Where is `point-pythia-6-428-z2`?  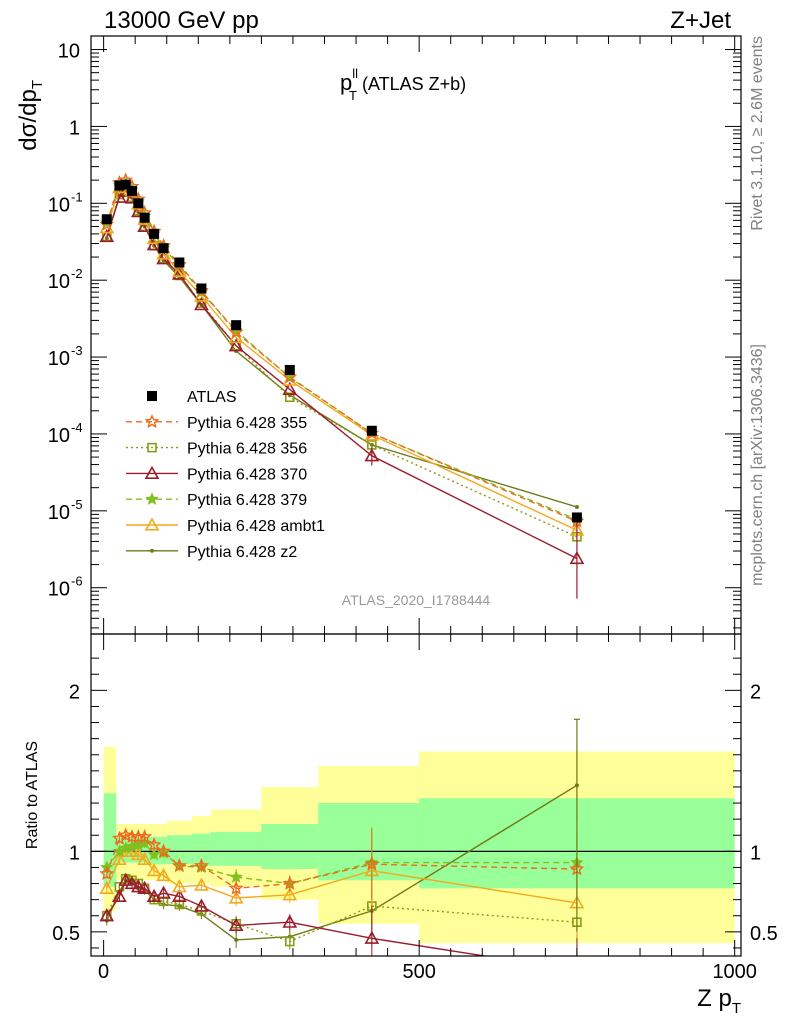
point-pythia-6-428-z2 is located at coordinates (106, 238).